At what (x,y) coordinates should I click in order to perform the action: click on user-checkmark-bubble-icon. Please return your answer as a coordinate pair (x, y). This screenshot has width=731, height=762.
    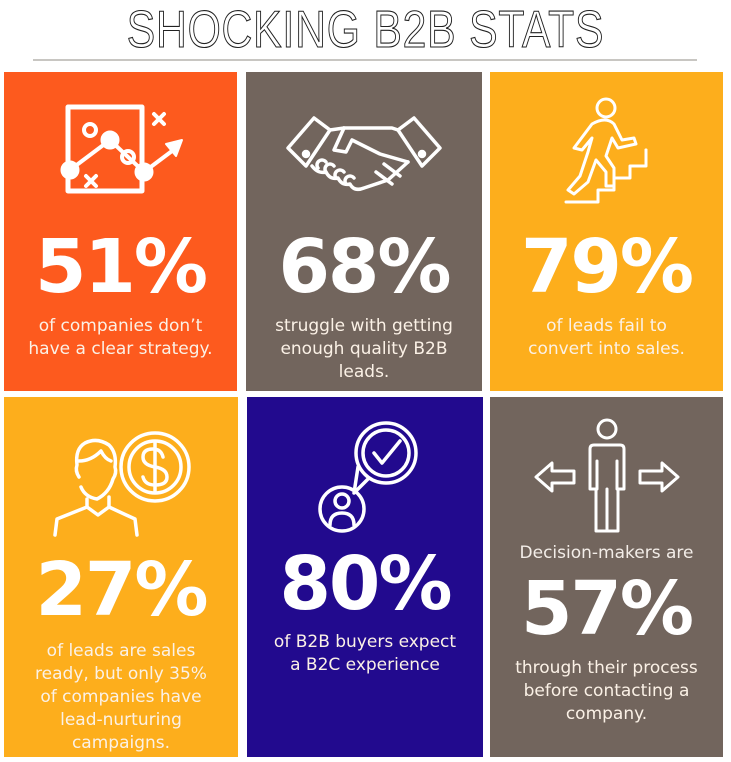
    Looking at the image, I should click on (365, 472).